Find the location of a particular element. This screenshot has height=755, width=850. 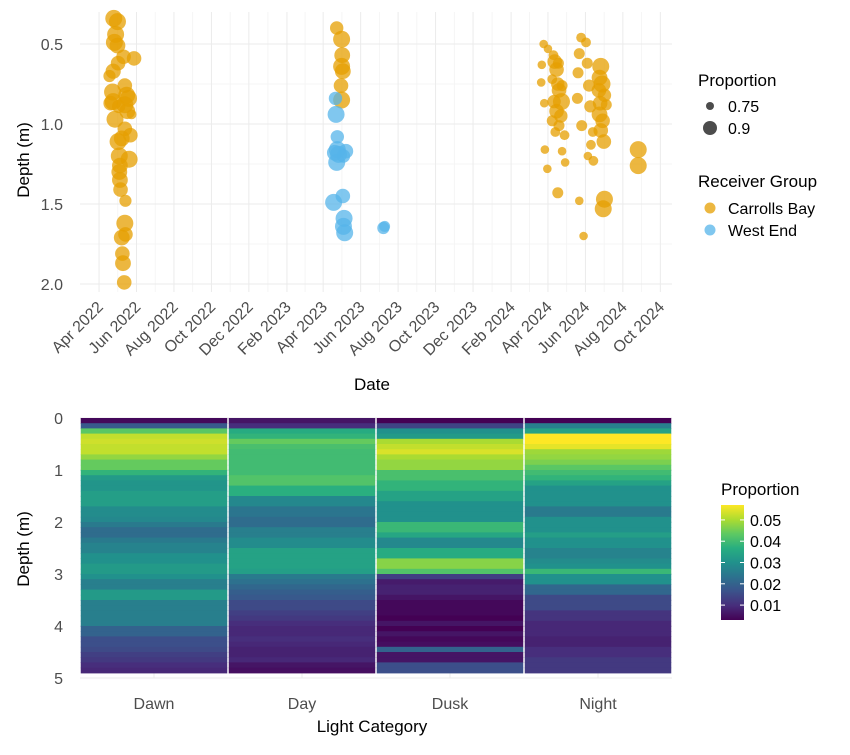

colorbar-tick-label: 0.04 is located at coordinates (765, 542).